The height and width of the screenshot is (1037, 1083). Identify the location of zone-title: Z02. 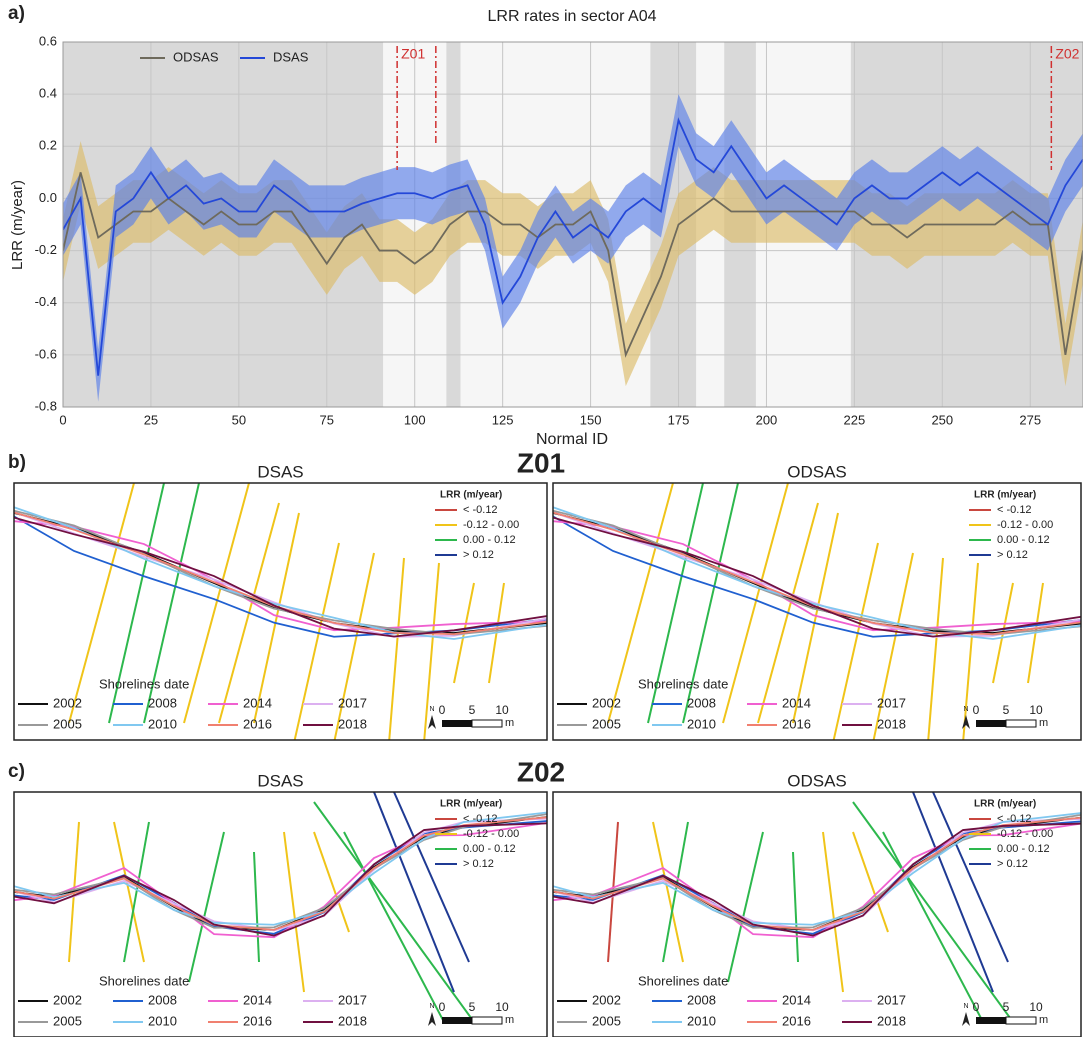
(541, 771).